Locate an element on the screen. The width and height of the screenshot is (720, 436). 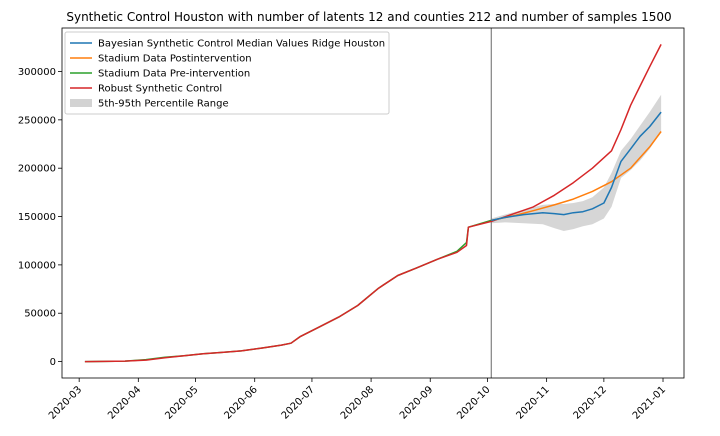
series-line-bayesian is located at coordinates (576, 166).